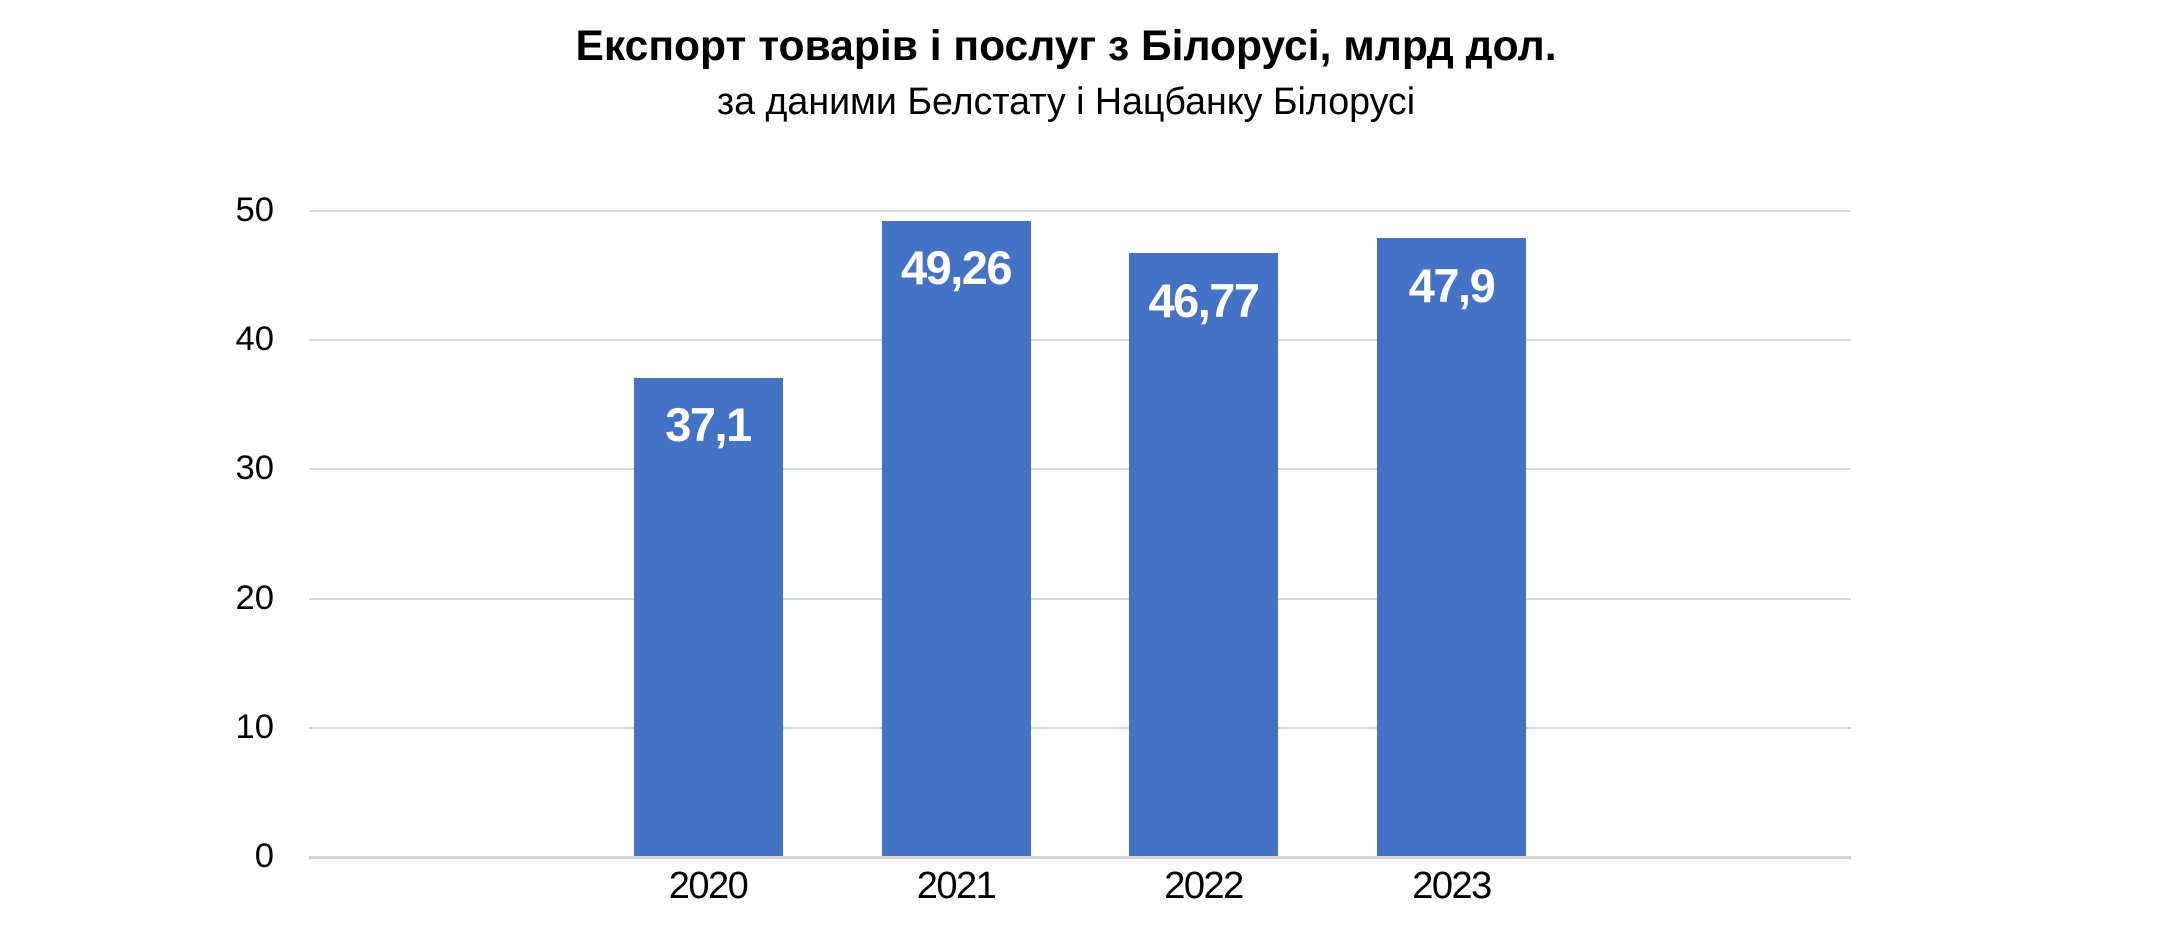 The image size is (2168, 937). I want to click on y-axis-tick-label: 40, so click(254, 339).